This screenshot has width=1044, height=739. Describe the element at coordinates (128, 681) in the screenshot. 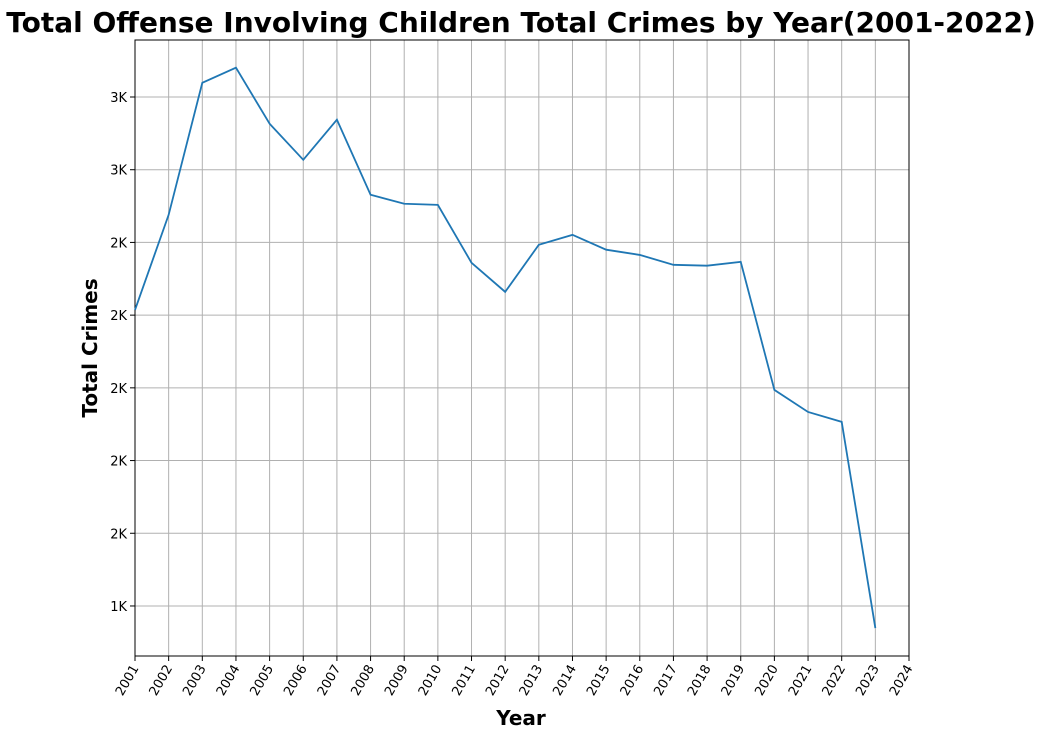

I see `x-tick-label: 2001` at that location.